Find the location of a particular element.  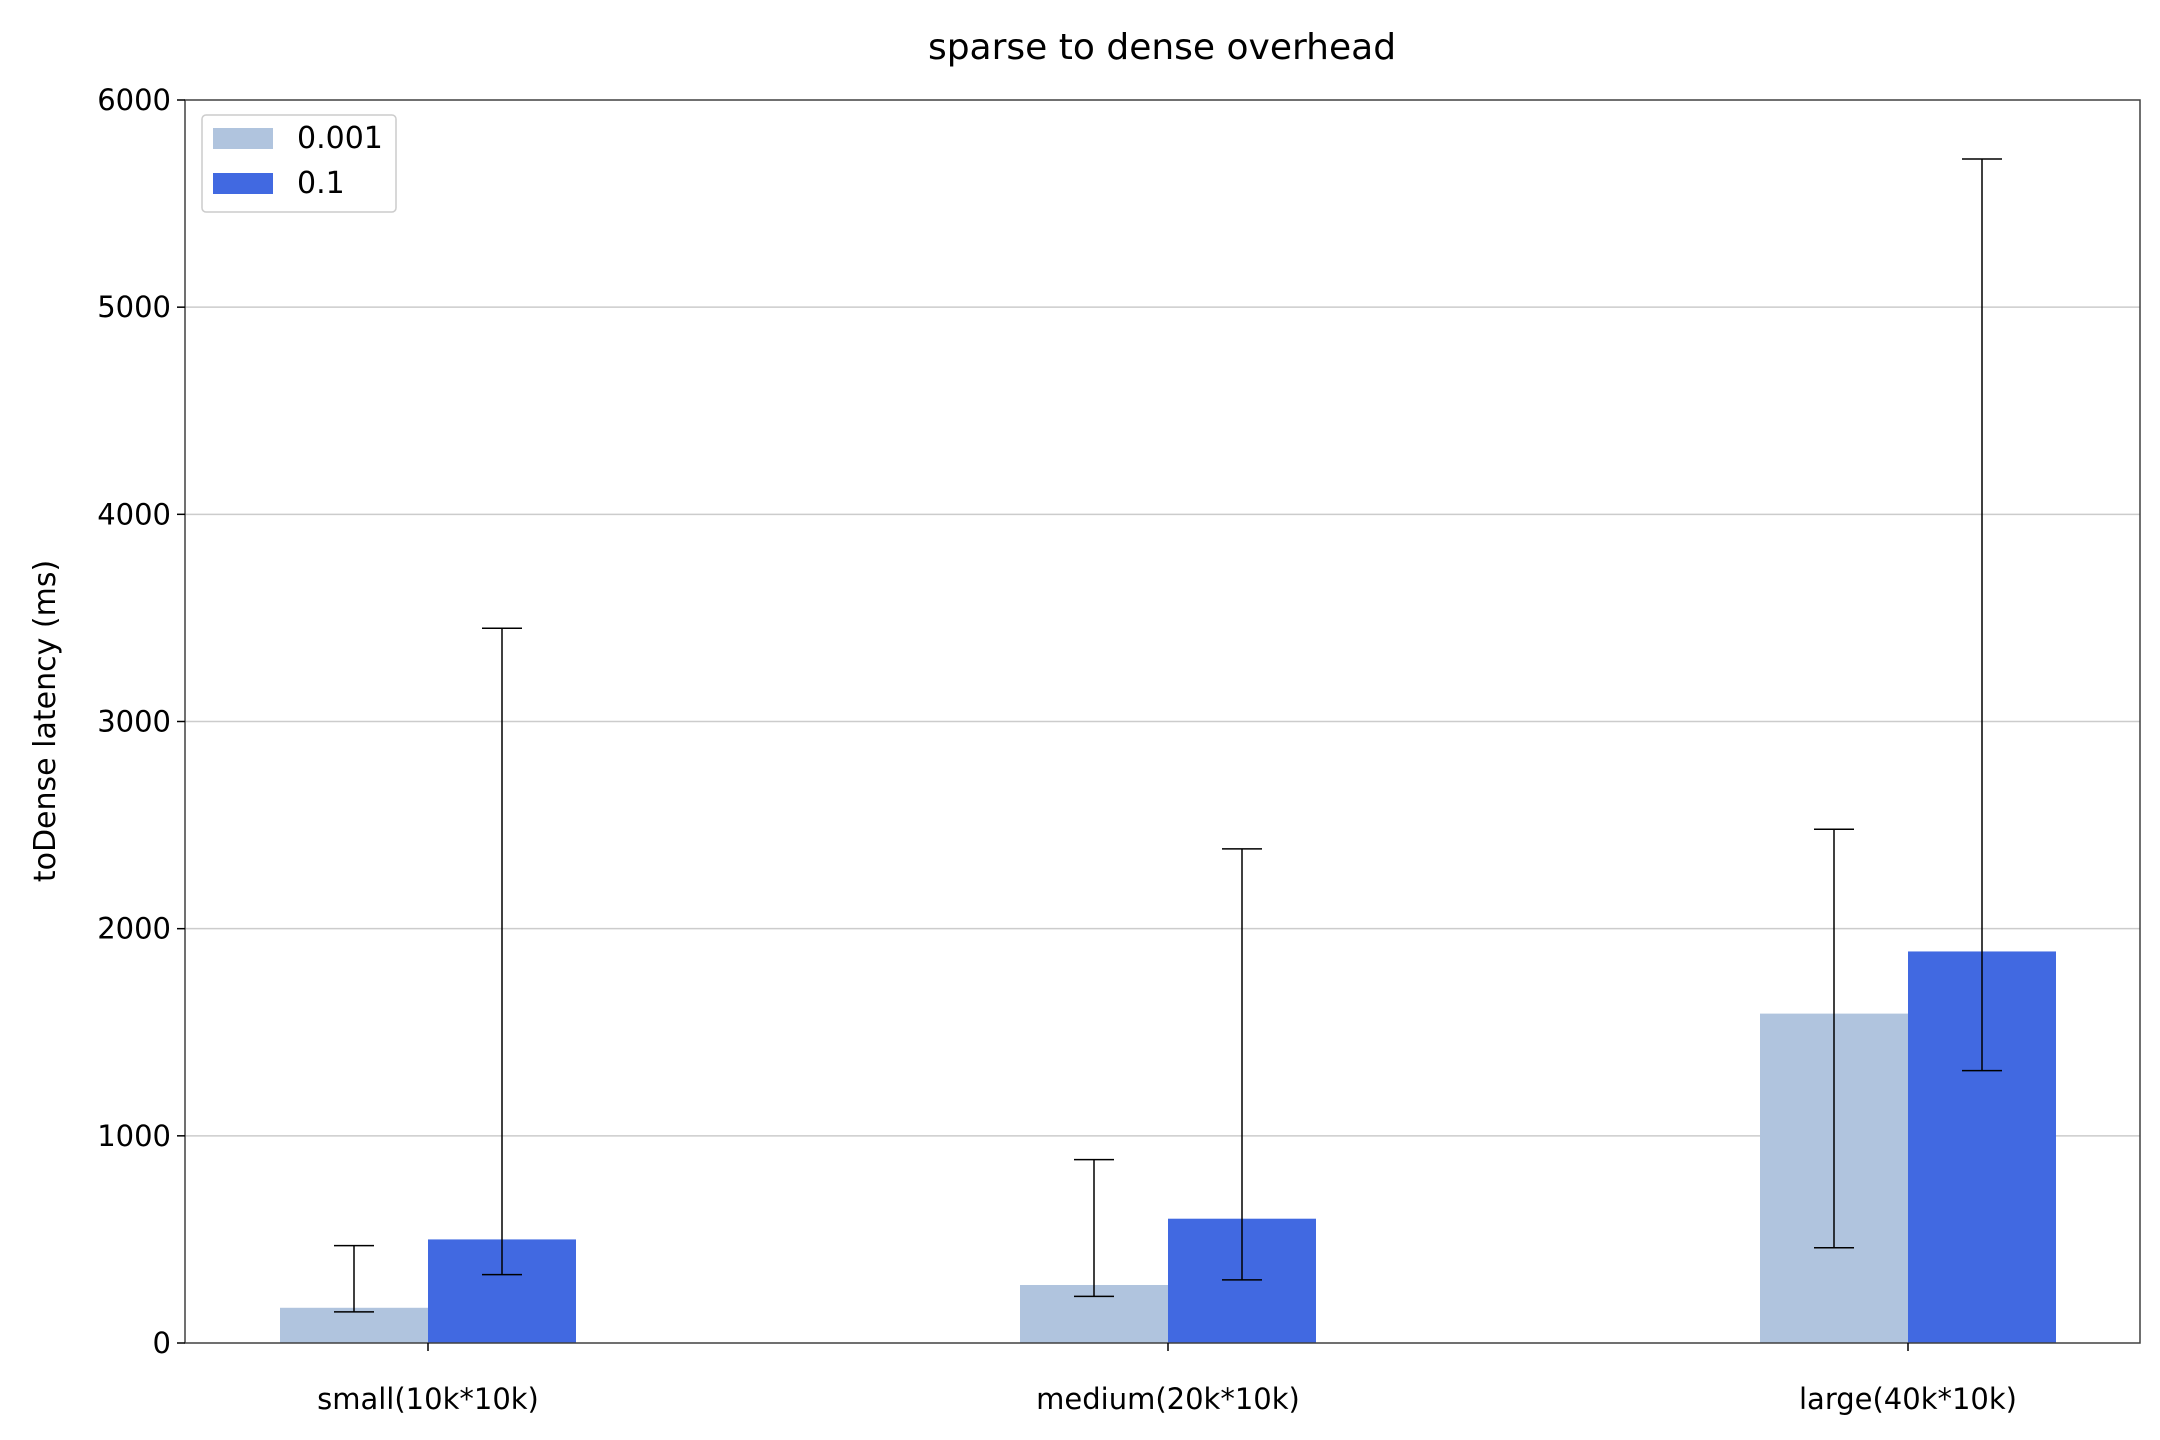

legend-label-1: 0.001 is located at coordinates (340, 138).